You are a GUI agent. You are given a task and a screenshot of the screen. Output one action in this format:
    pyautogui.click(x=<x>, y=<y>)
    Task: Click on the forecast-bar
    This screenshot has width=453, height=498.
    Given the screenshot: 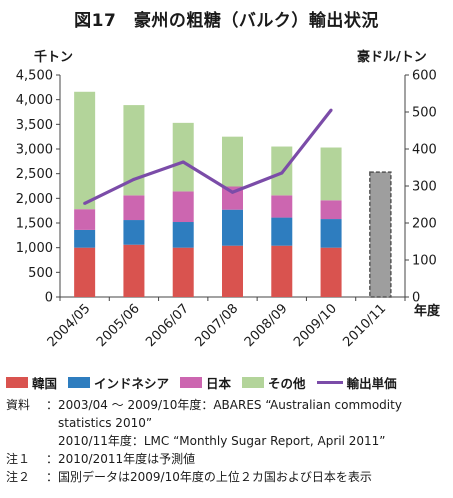 What is the action you would take?
    pyautogui.click(x=380, y=234)
    